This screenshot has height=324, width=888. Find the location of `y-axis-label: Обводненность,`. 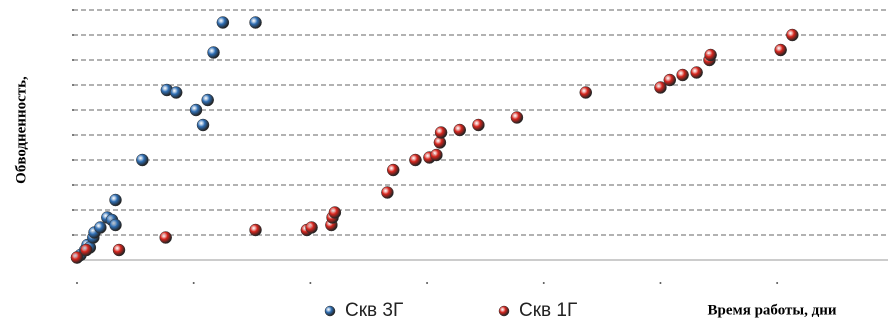

y-axis-label: Обводненность, is located at coordinates (21, 130).